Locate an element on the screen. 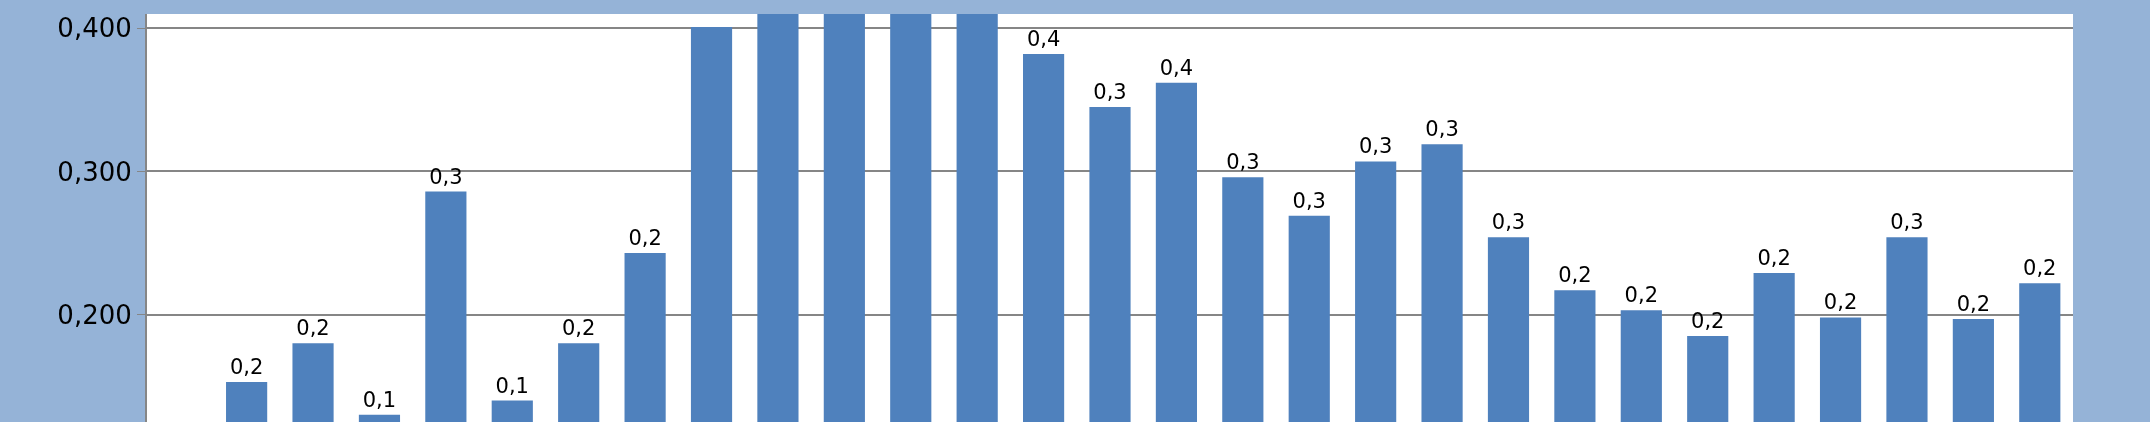 The image size is (2150, 422). y-tick-label: 0,400 is located at coordinates (94, 28).